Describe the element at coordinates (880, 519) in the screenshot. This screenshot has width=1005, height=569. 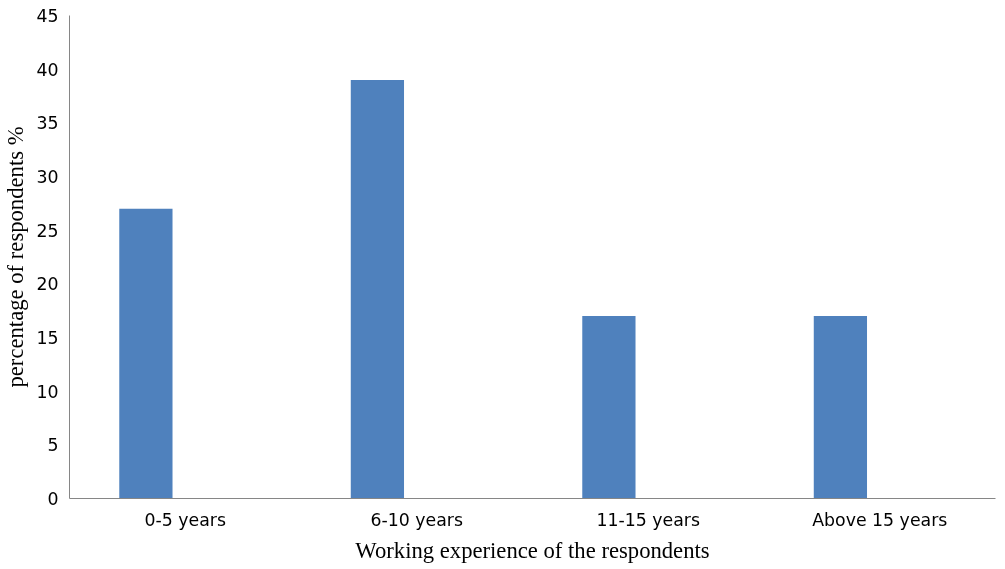
I see `x-tick-label: Above 15 years` at that location.